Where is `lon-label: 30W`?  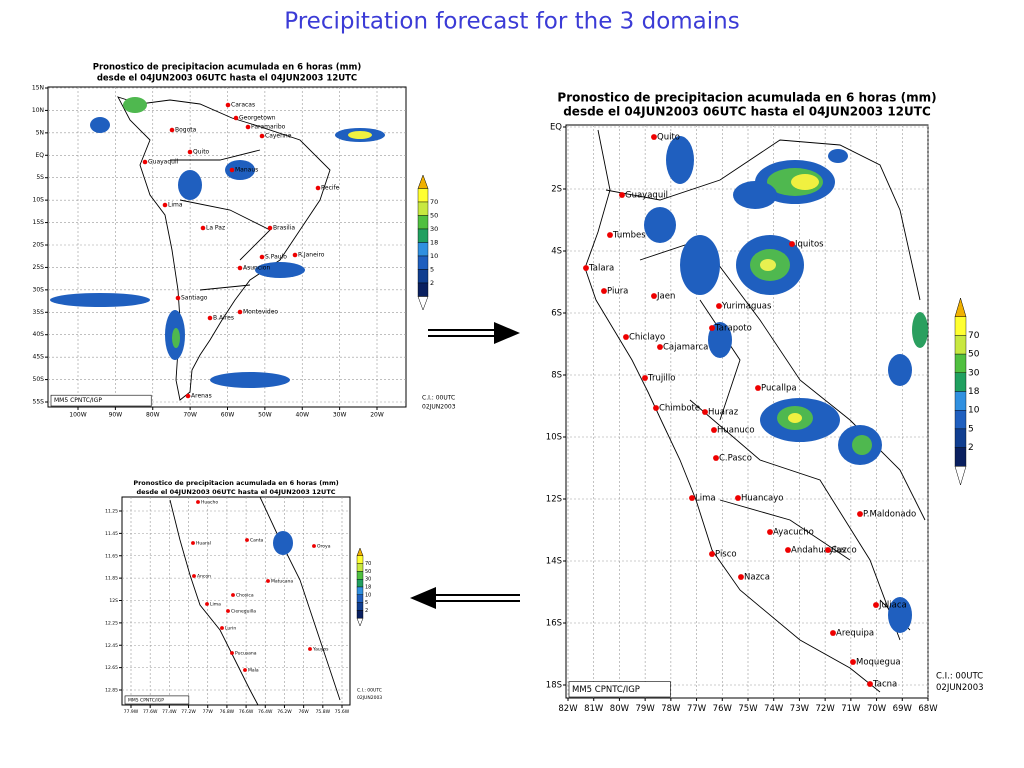
lon-label: 30W is located at coordinates (340, 415).